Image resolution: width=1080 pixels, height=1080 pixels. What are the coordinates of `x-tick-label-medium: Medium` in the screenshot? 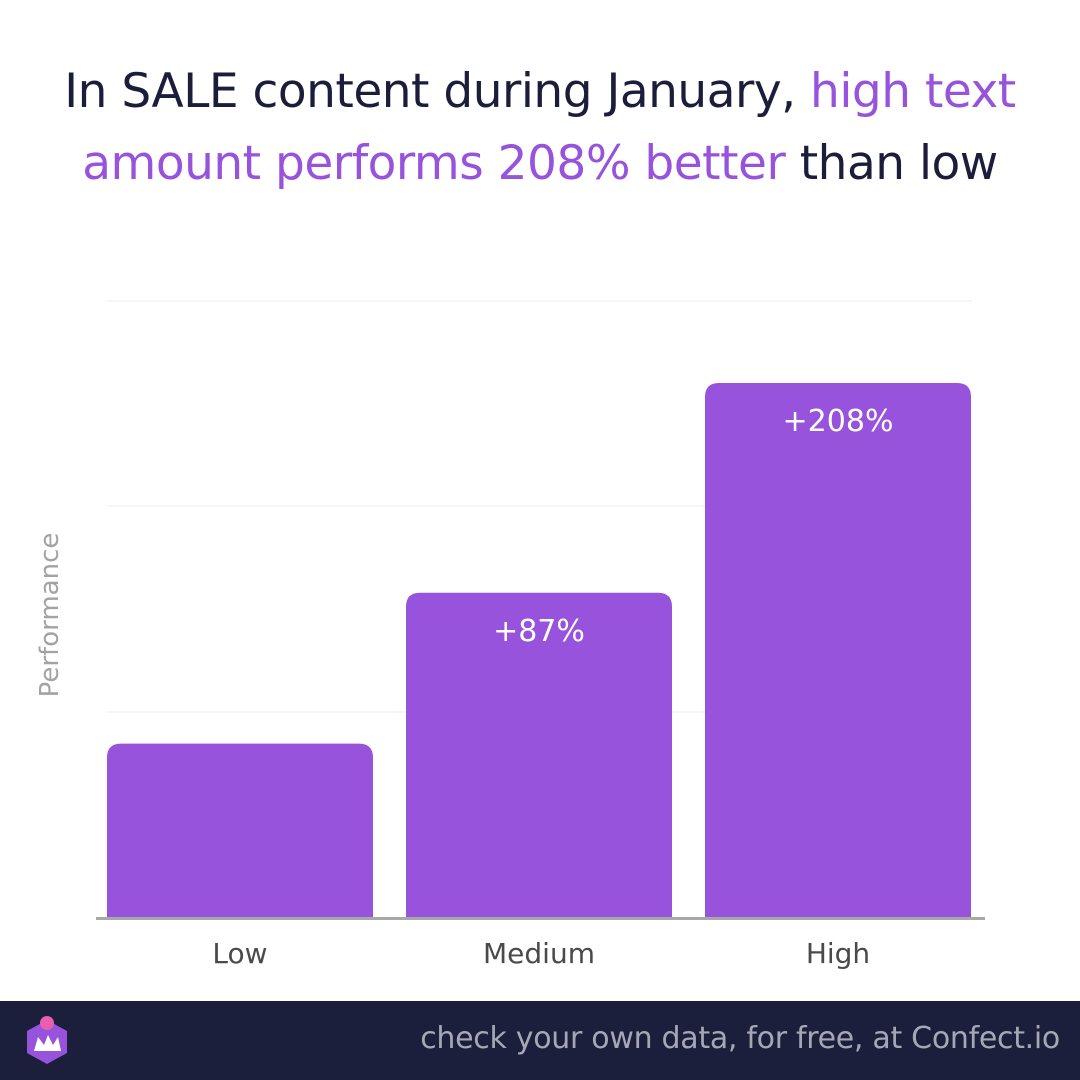 It's located at (539, 953).